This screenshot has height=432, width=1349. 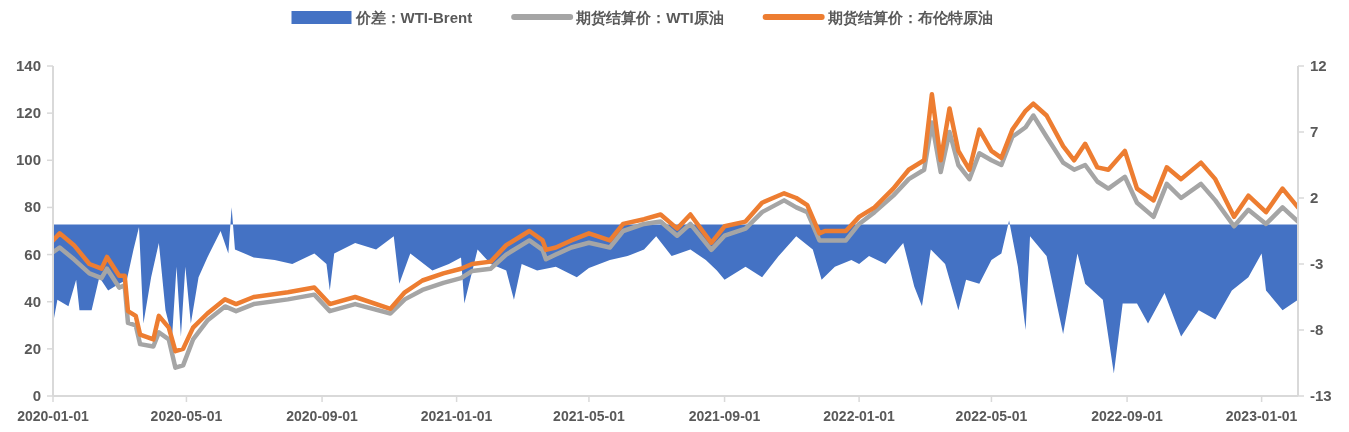 I want to click on x-tick-label: 2021-09-01, so click(x=724, y=416).